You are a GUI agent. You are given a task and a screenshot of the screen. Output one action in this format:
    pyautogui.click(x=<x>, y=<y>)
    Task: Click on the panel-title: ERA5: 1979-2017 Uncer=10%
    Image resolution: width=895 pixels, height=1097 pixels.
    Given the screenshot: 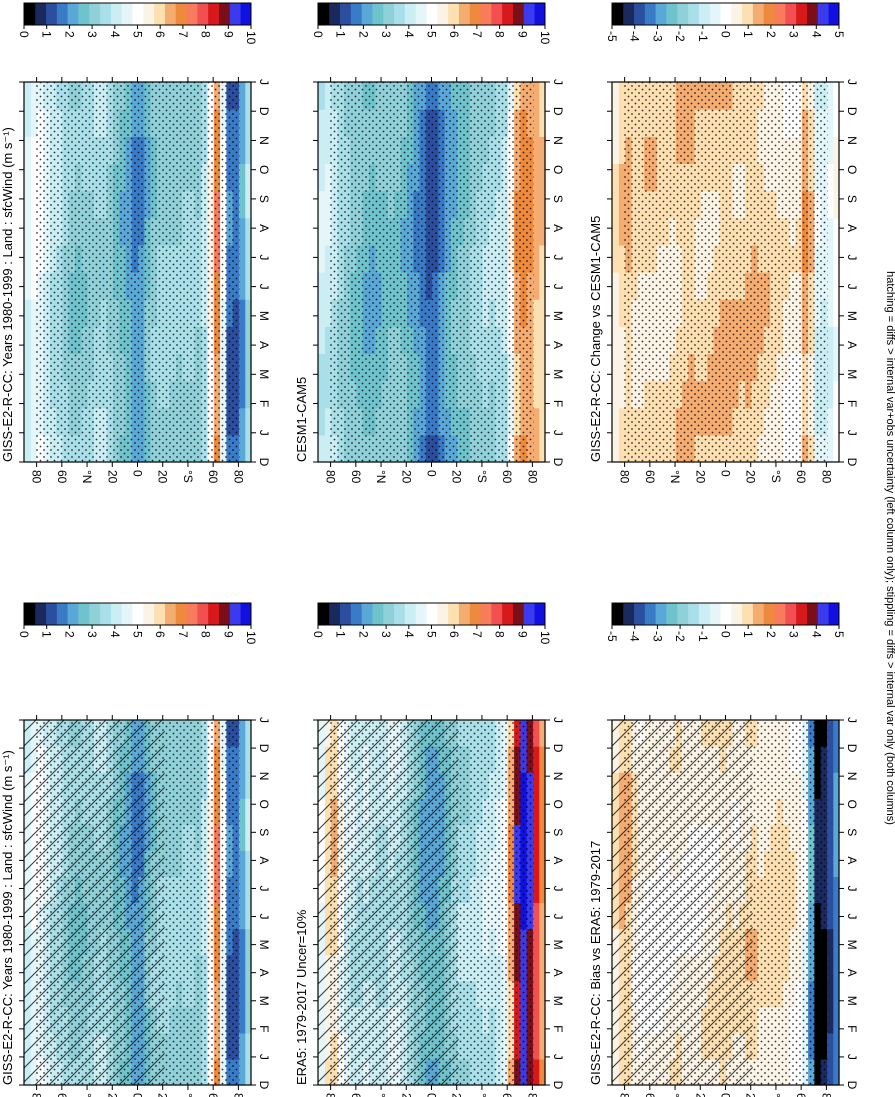 What is the action you would take?
    pyautogui.click(x=301, y=997)
    